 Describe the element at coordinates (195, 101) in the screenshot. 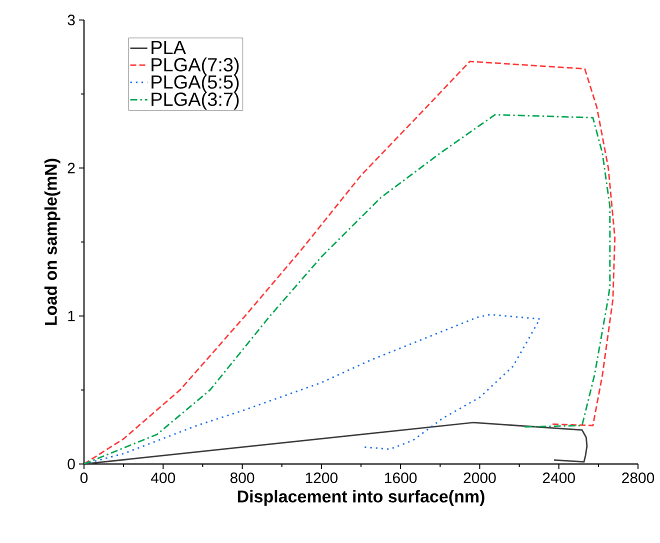

I see `legend-label: PLGA(3:7)` at that location.